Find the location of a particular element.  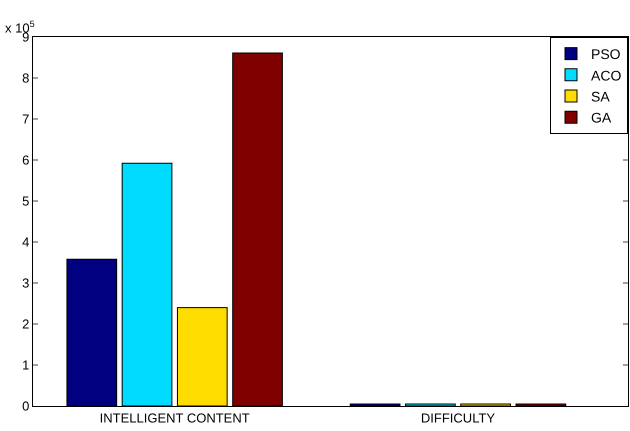

legend-label: ACO is located at coordinates (606, 75).